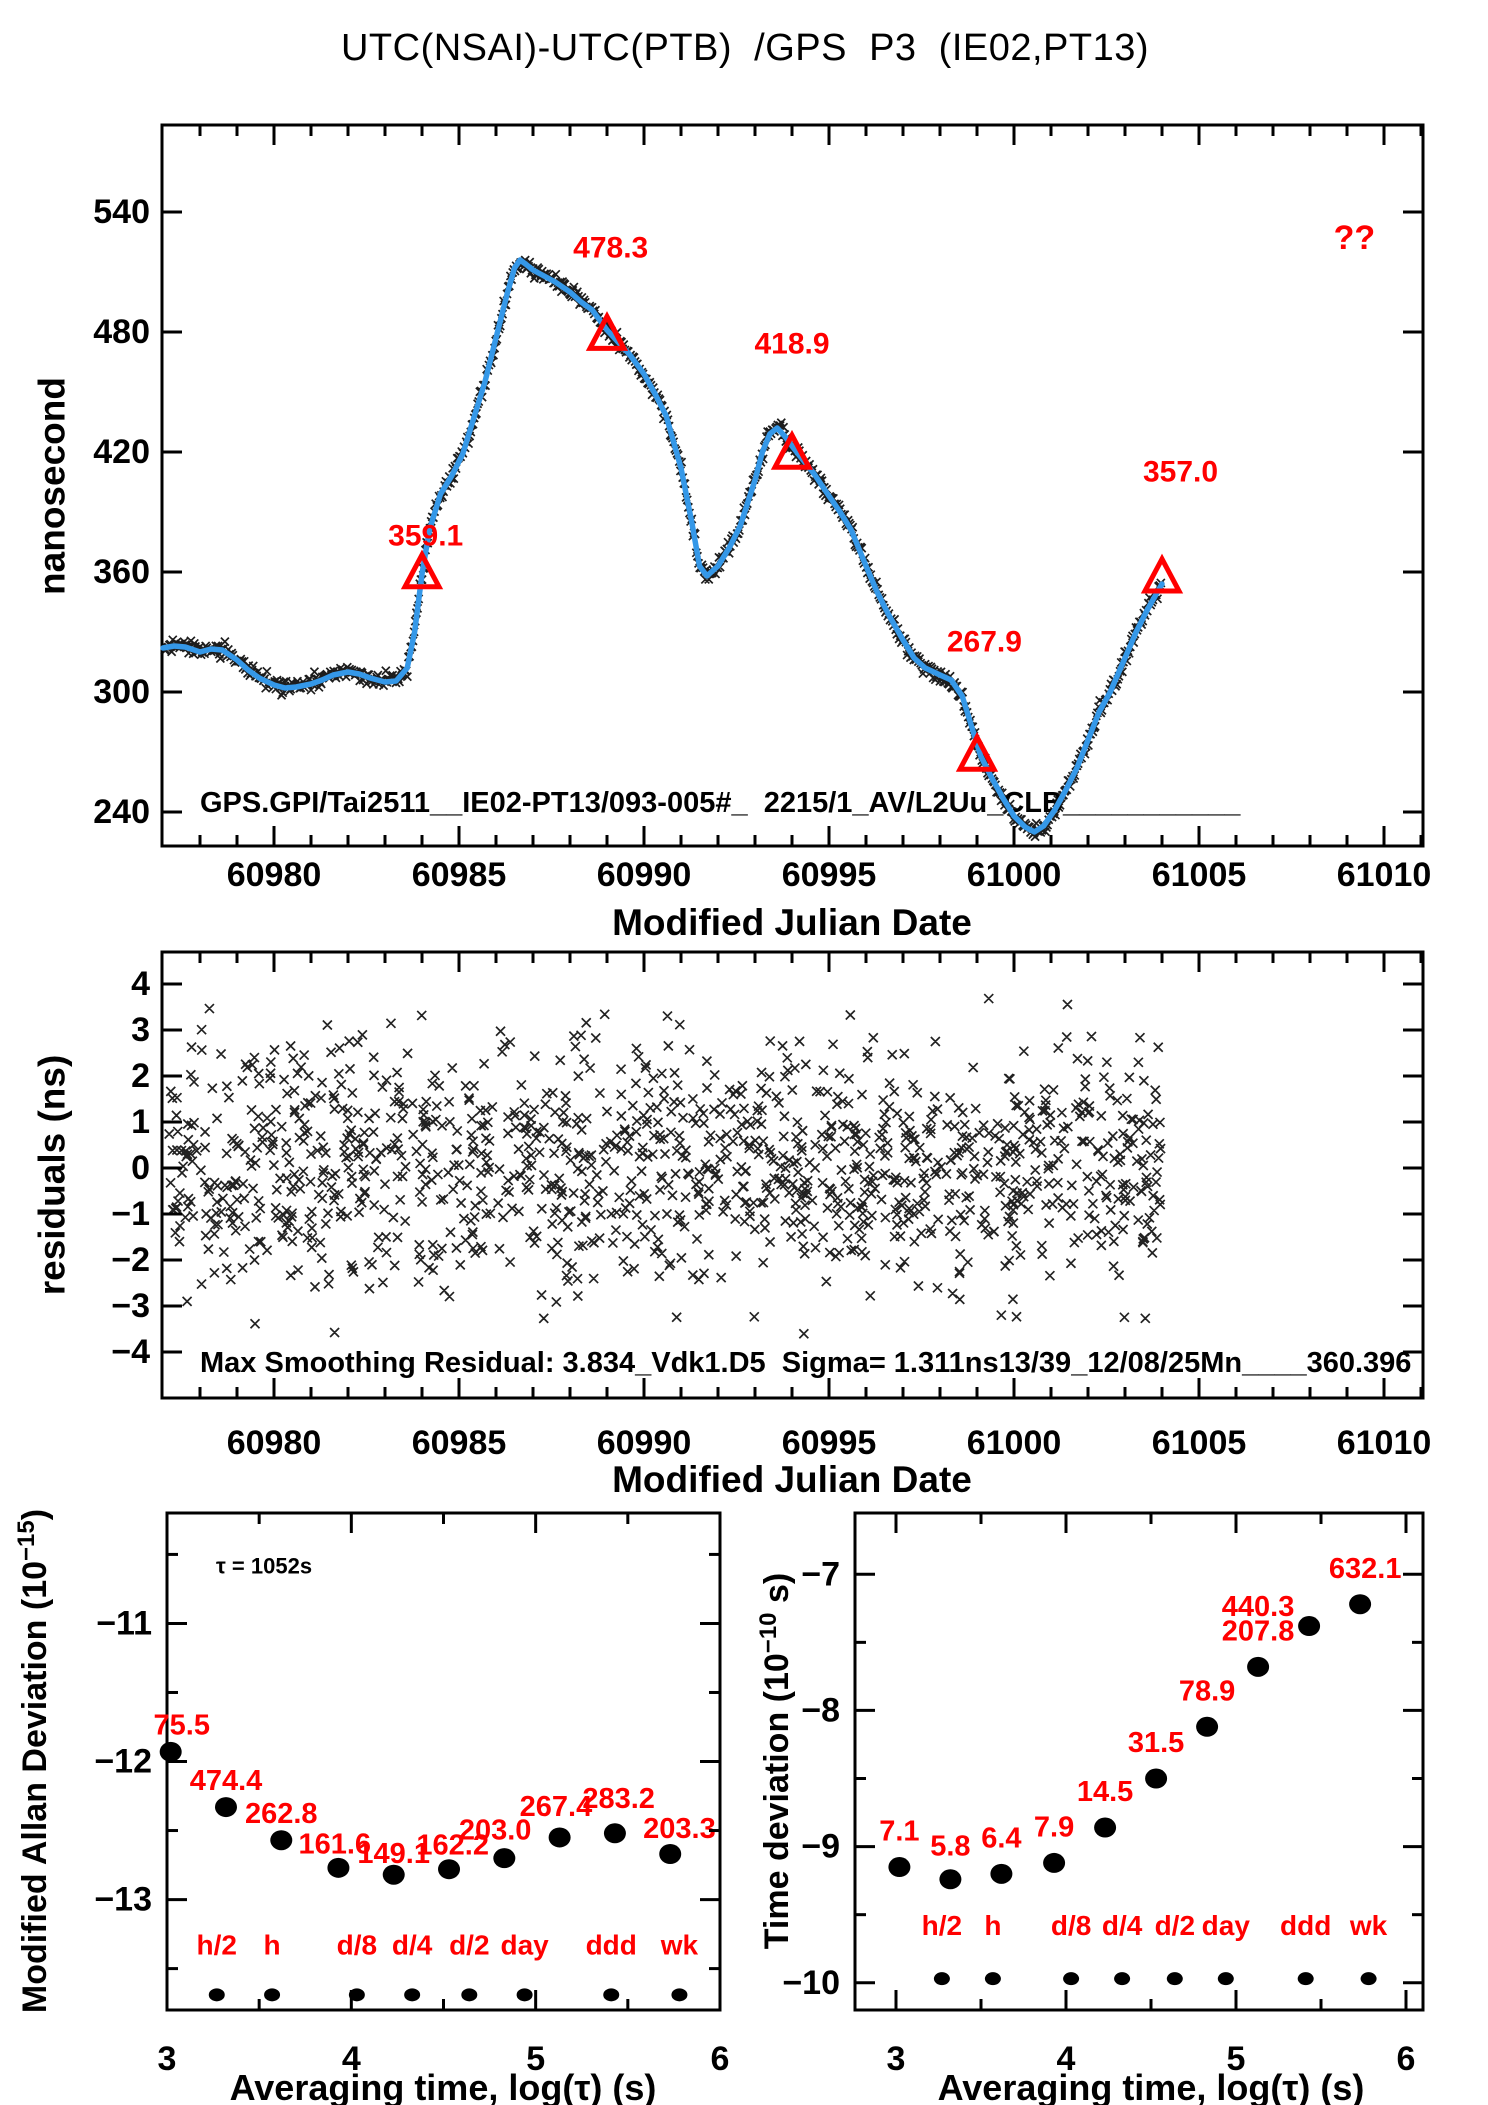 Image resolution: width=1488 pixels, height=2105 pixels. What do you see at coordinates (665, 1166) in the screenshot?
I see `residual-scatter` at bounding box center [665, 1166].